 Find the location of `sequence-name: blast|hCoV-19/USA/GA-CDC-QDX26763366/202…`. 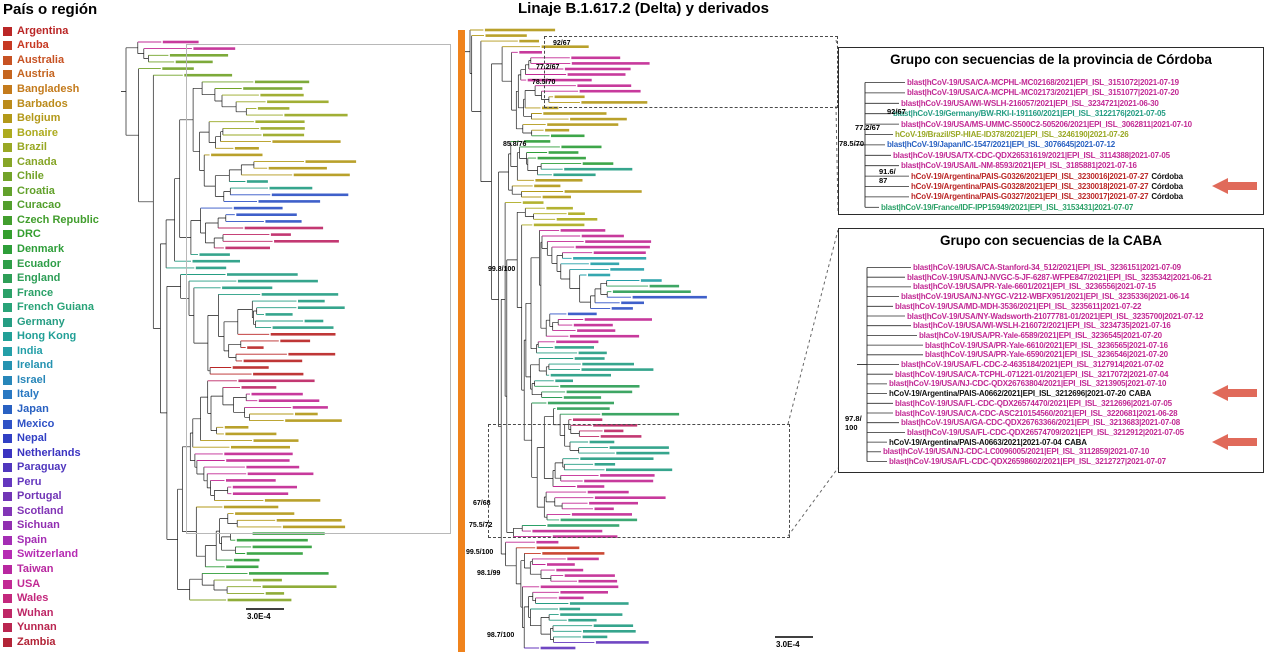

sequence-name: blast|hCoV-19/USA/GA-CDC-QDX26763366/202… is located at coordinates (1041, 423).